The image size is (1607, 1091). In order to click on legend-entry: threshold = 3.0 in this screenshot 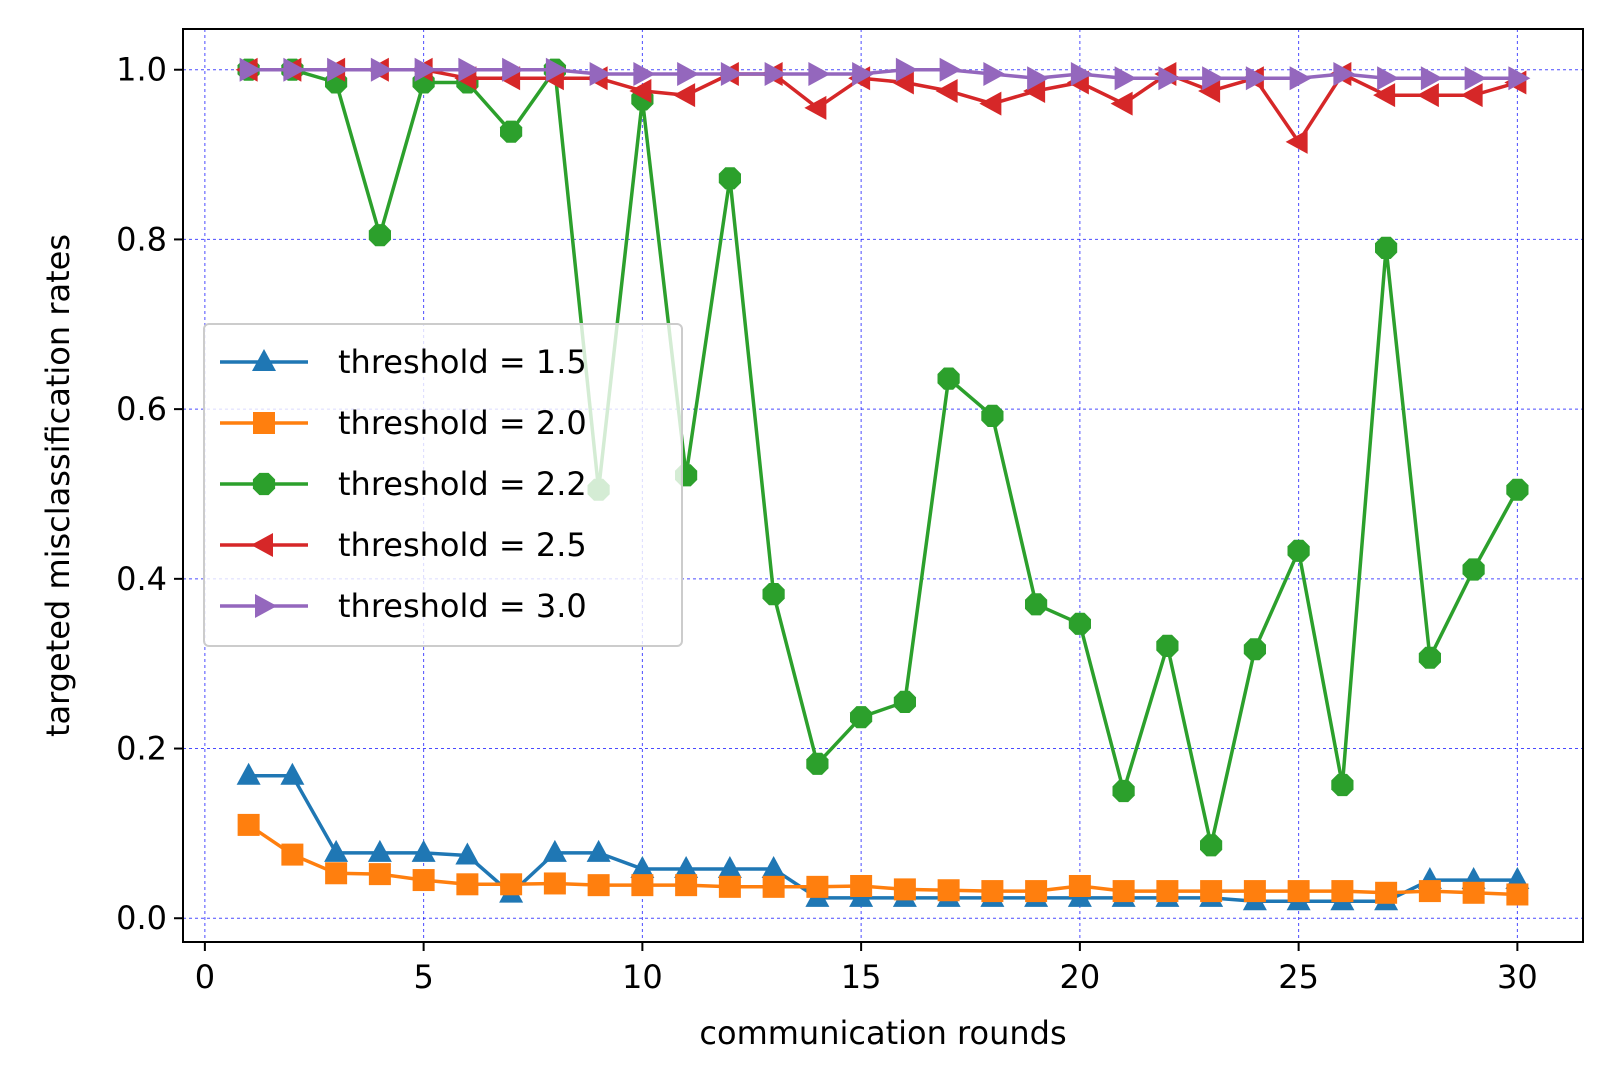, I will do `click(403, 606)`.